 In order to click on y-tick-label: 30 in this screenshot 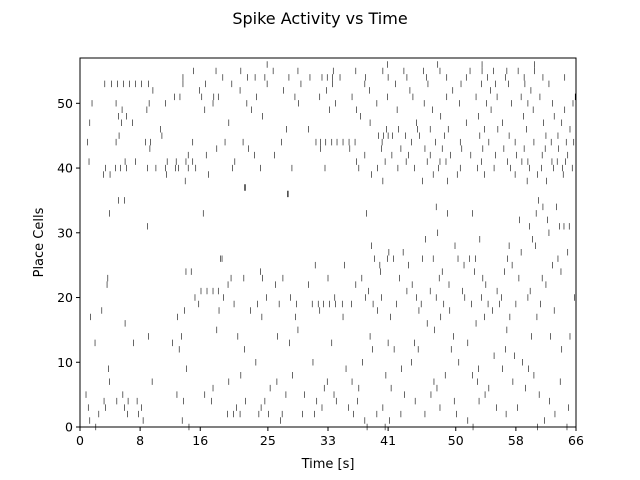, I will do `click(65, 232)`.